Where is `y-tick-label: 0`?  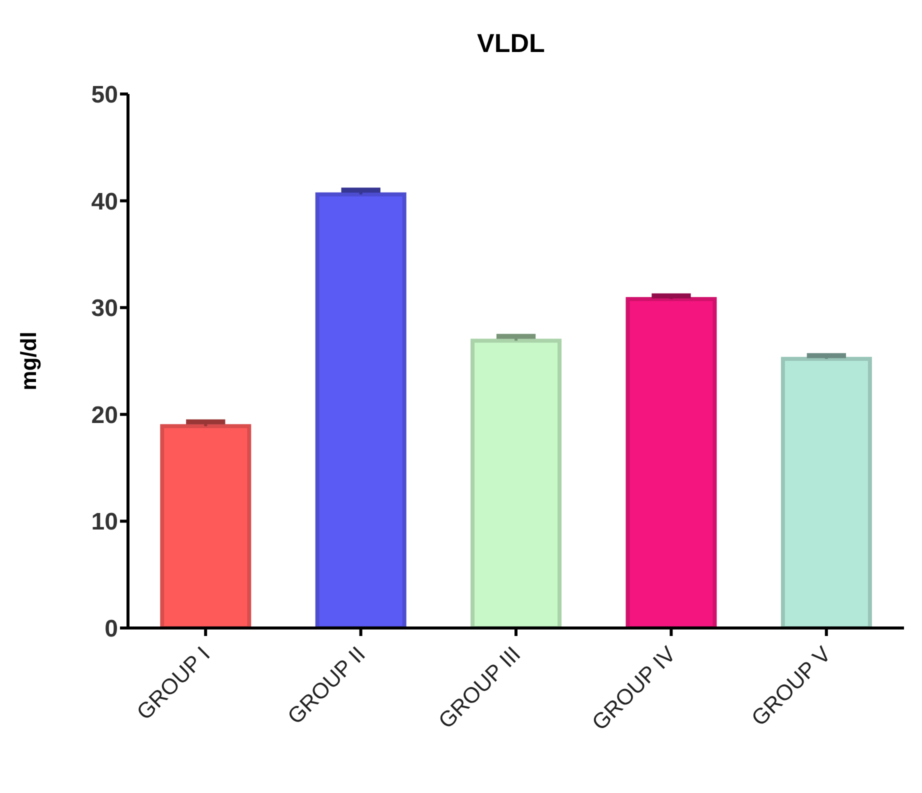 y-tick-label: 0 is located at coordinates (111, 629).